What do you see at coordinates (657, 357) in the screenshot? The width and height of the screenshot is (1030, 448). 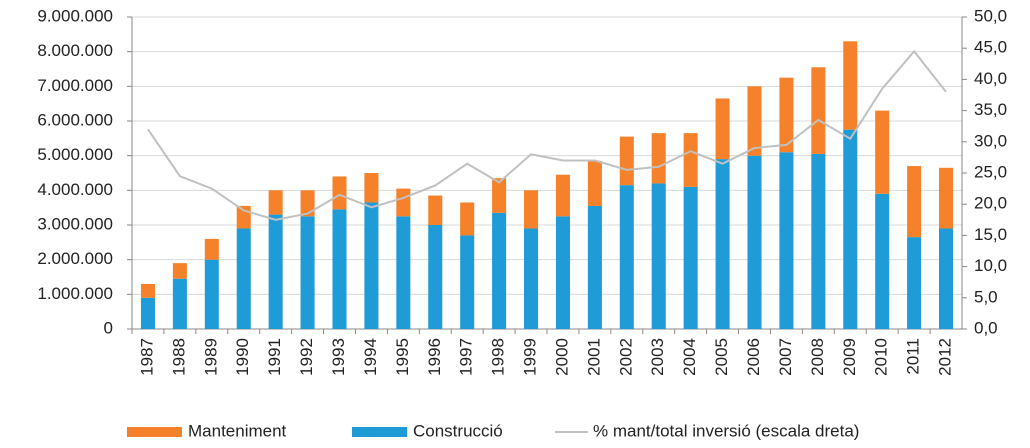 I see `x-tick-label: 2003` at bounding box center [657, 357].